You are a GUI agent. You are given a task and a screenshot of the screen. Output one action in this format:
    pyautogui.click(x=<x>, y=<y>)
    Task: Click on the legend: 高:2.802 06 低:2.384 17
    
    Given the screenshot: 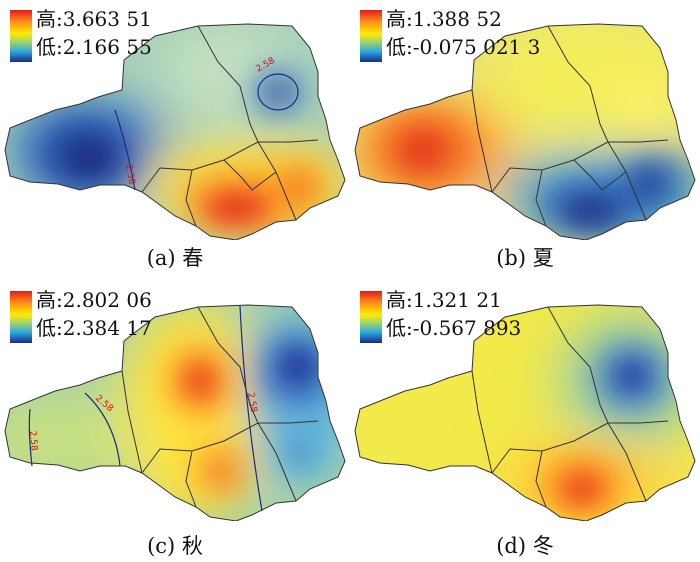 What is the action you would take?
    pyautogui.click(x=105, y=316)
    